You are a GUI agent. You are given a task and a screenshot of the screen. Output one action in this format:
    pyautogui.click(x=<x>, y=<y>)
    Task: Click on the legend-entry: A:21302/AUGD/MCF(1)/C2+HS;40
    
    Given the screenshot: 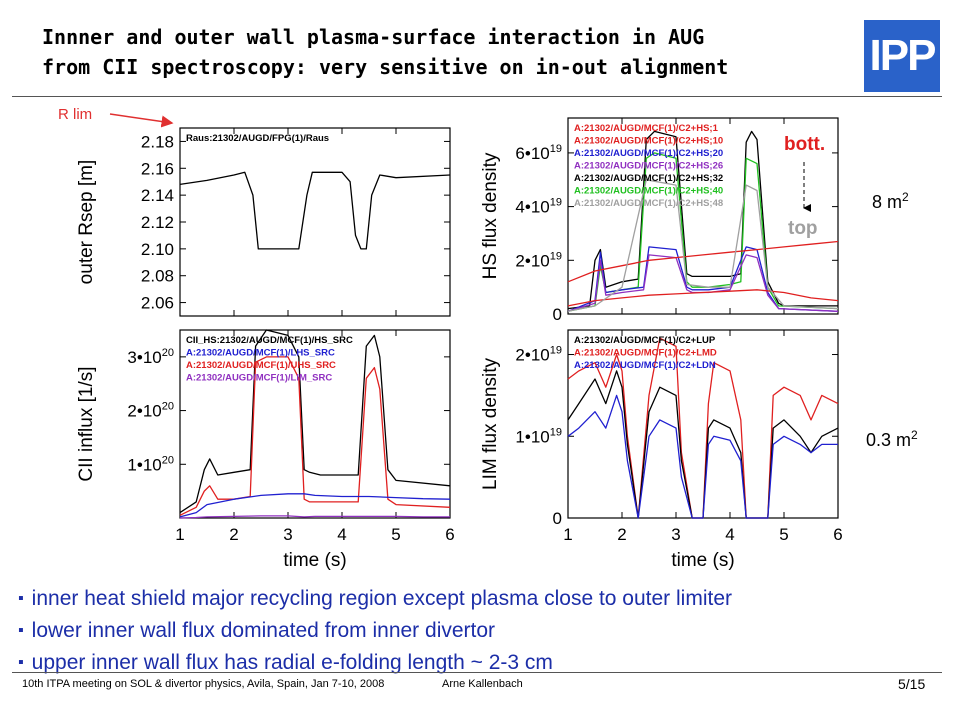 What is the action you would take?
    pyautogui.click(x=648, y=191)
    